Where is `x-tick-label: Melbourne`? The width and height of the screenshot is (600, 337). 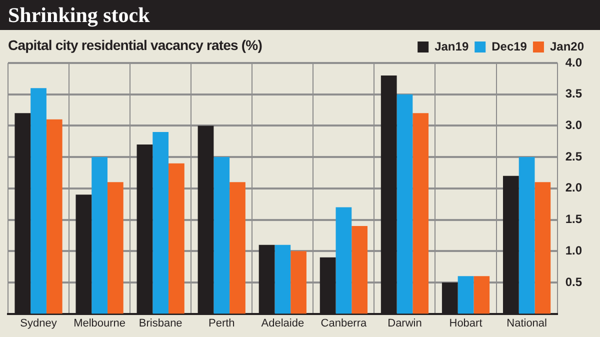
x-tick-label: Melbourne is located at coordinates (100, 323).